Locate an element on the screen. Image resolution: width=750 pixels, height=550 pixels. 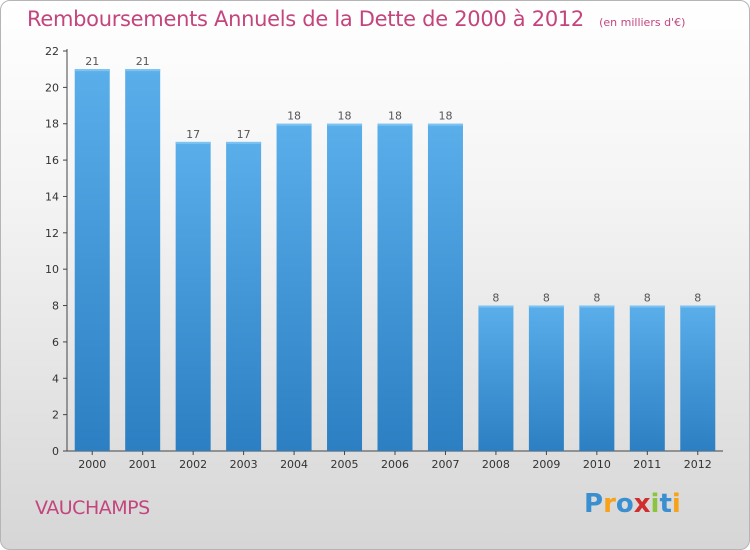
x-tick-label: 2012 is located at coordinates (698, 464).